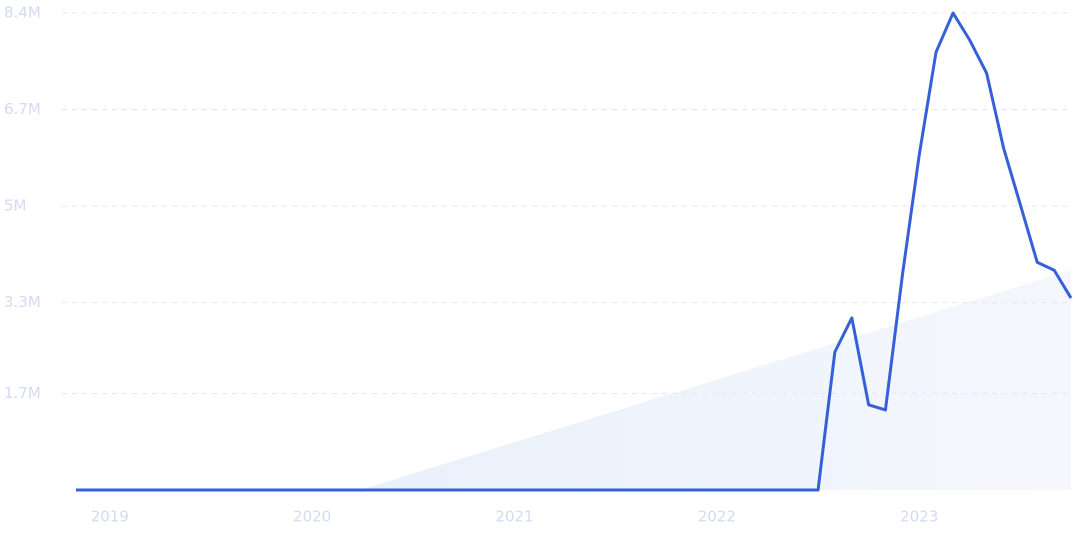 This screenshot has height=537, width=1075. What do you see at coordinates (312, 517) in the screenshot?
I see `x-tick-label: 2020` at bounding box center [312, 517].